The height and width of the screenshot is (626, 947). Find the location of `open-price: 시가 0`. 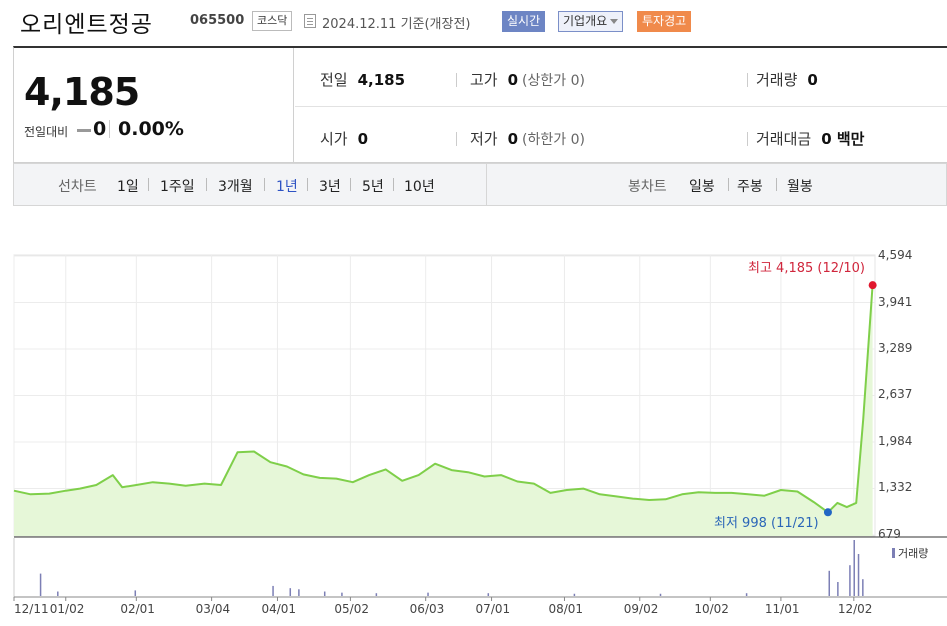

open-price: 시가 0 is located at coordinates (344, 138).